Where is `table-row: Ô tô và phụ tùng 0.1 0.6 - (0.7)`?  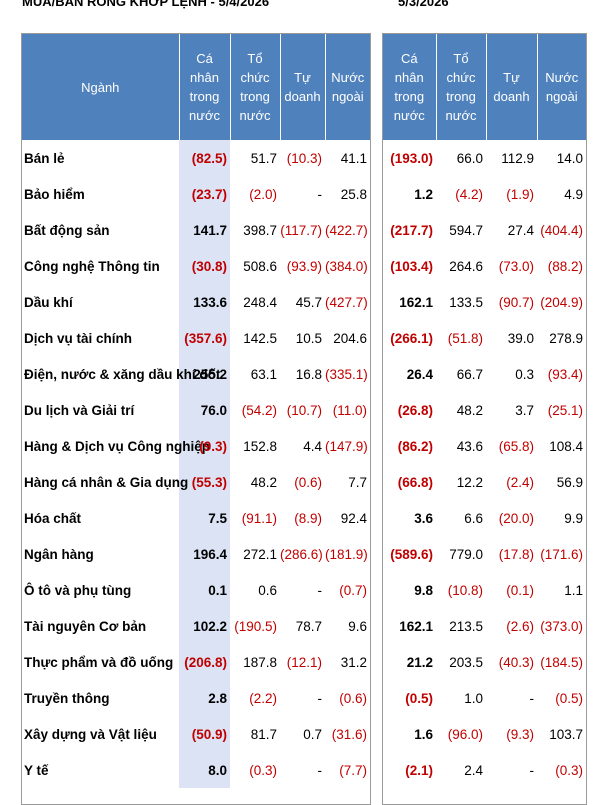
table-row: Ô tô và phụ tùng 0.1 0.6 - (0.7) is located at coordinates (196, 590).